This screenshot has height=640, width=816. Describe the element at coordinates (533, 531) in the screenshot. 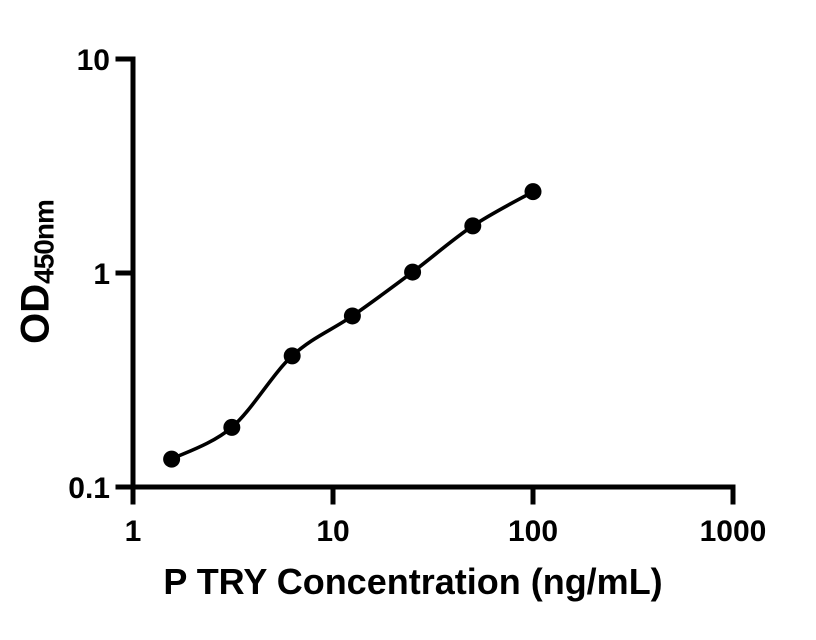

I see `x-tick-label: 100` at that location.